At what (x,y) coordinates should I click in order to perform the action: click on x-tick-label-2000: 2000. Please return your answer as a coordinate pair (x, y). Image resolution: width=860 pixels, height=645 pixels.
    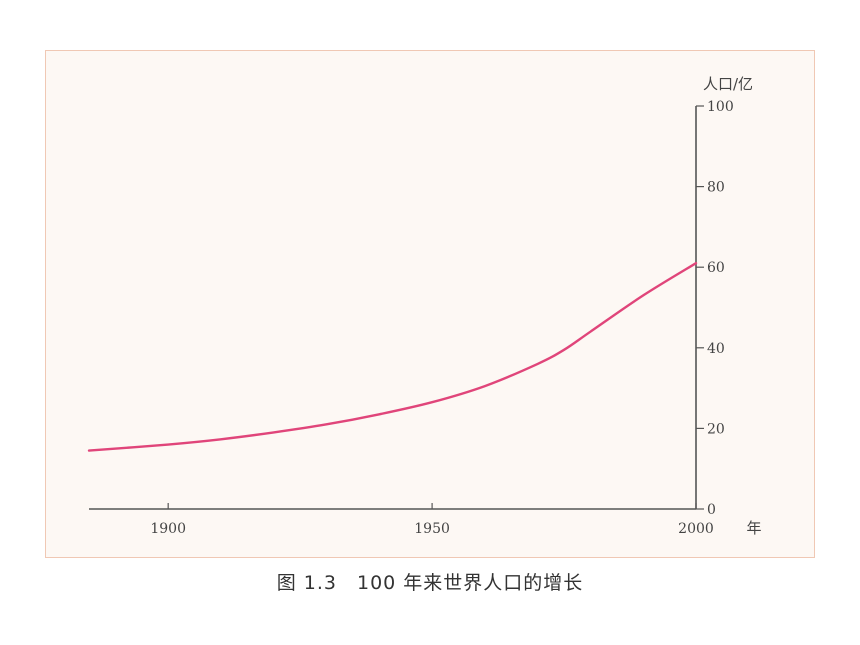
    Looking at the image, I should click on (696, 529).